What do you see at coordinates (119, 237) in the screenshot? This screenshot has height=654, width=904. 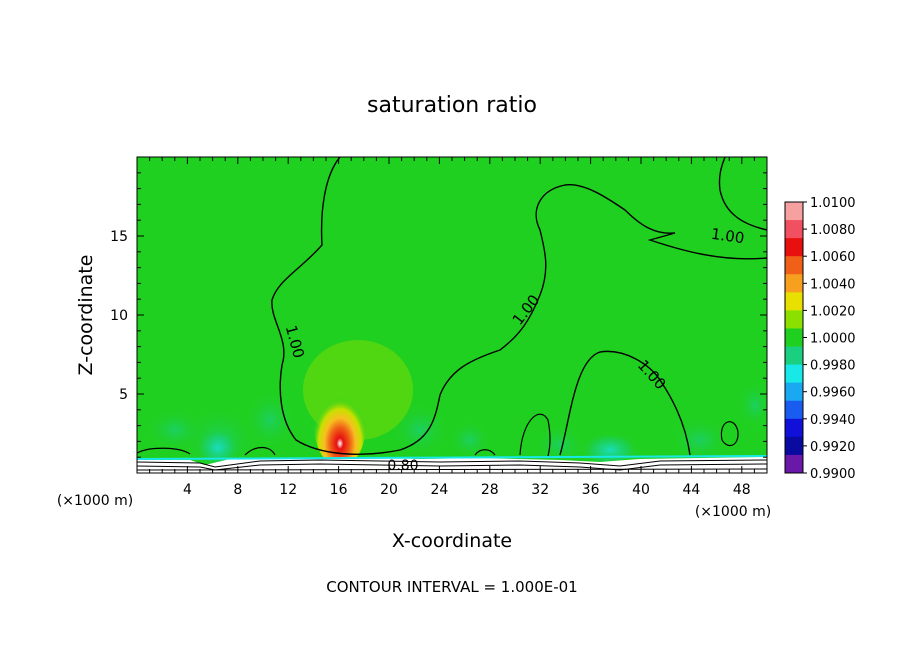 I see `y-tick-label: 15` at bounding box center [119, 237].